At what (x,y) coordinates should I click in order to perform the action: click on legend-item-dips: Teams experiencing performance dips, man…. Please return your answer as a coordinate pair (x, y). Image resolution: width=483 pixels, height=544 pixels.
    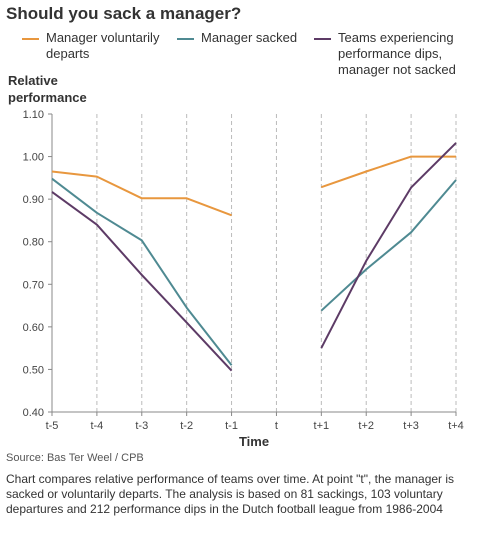
    Looking at the image, I should click on (396, 55).